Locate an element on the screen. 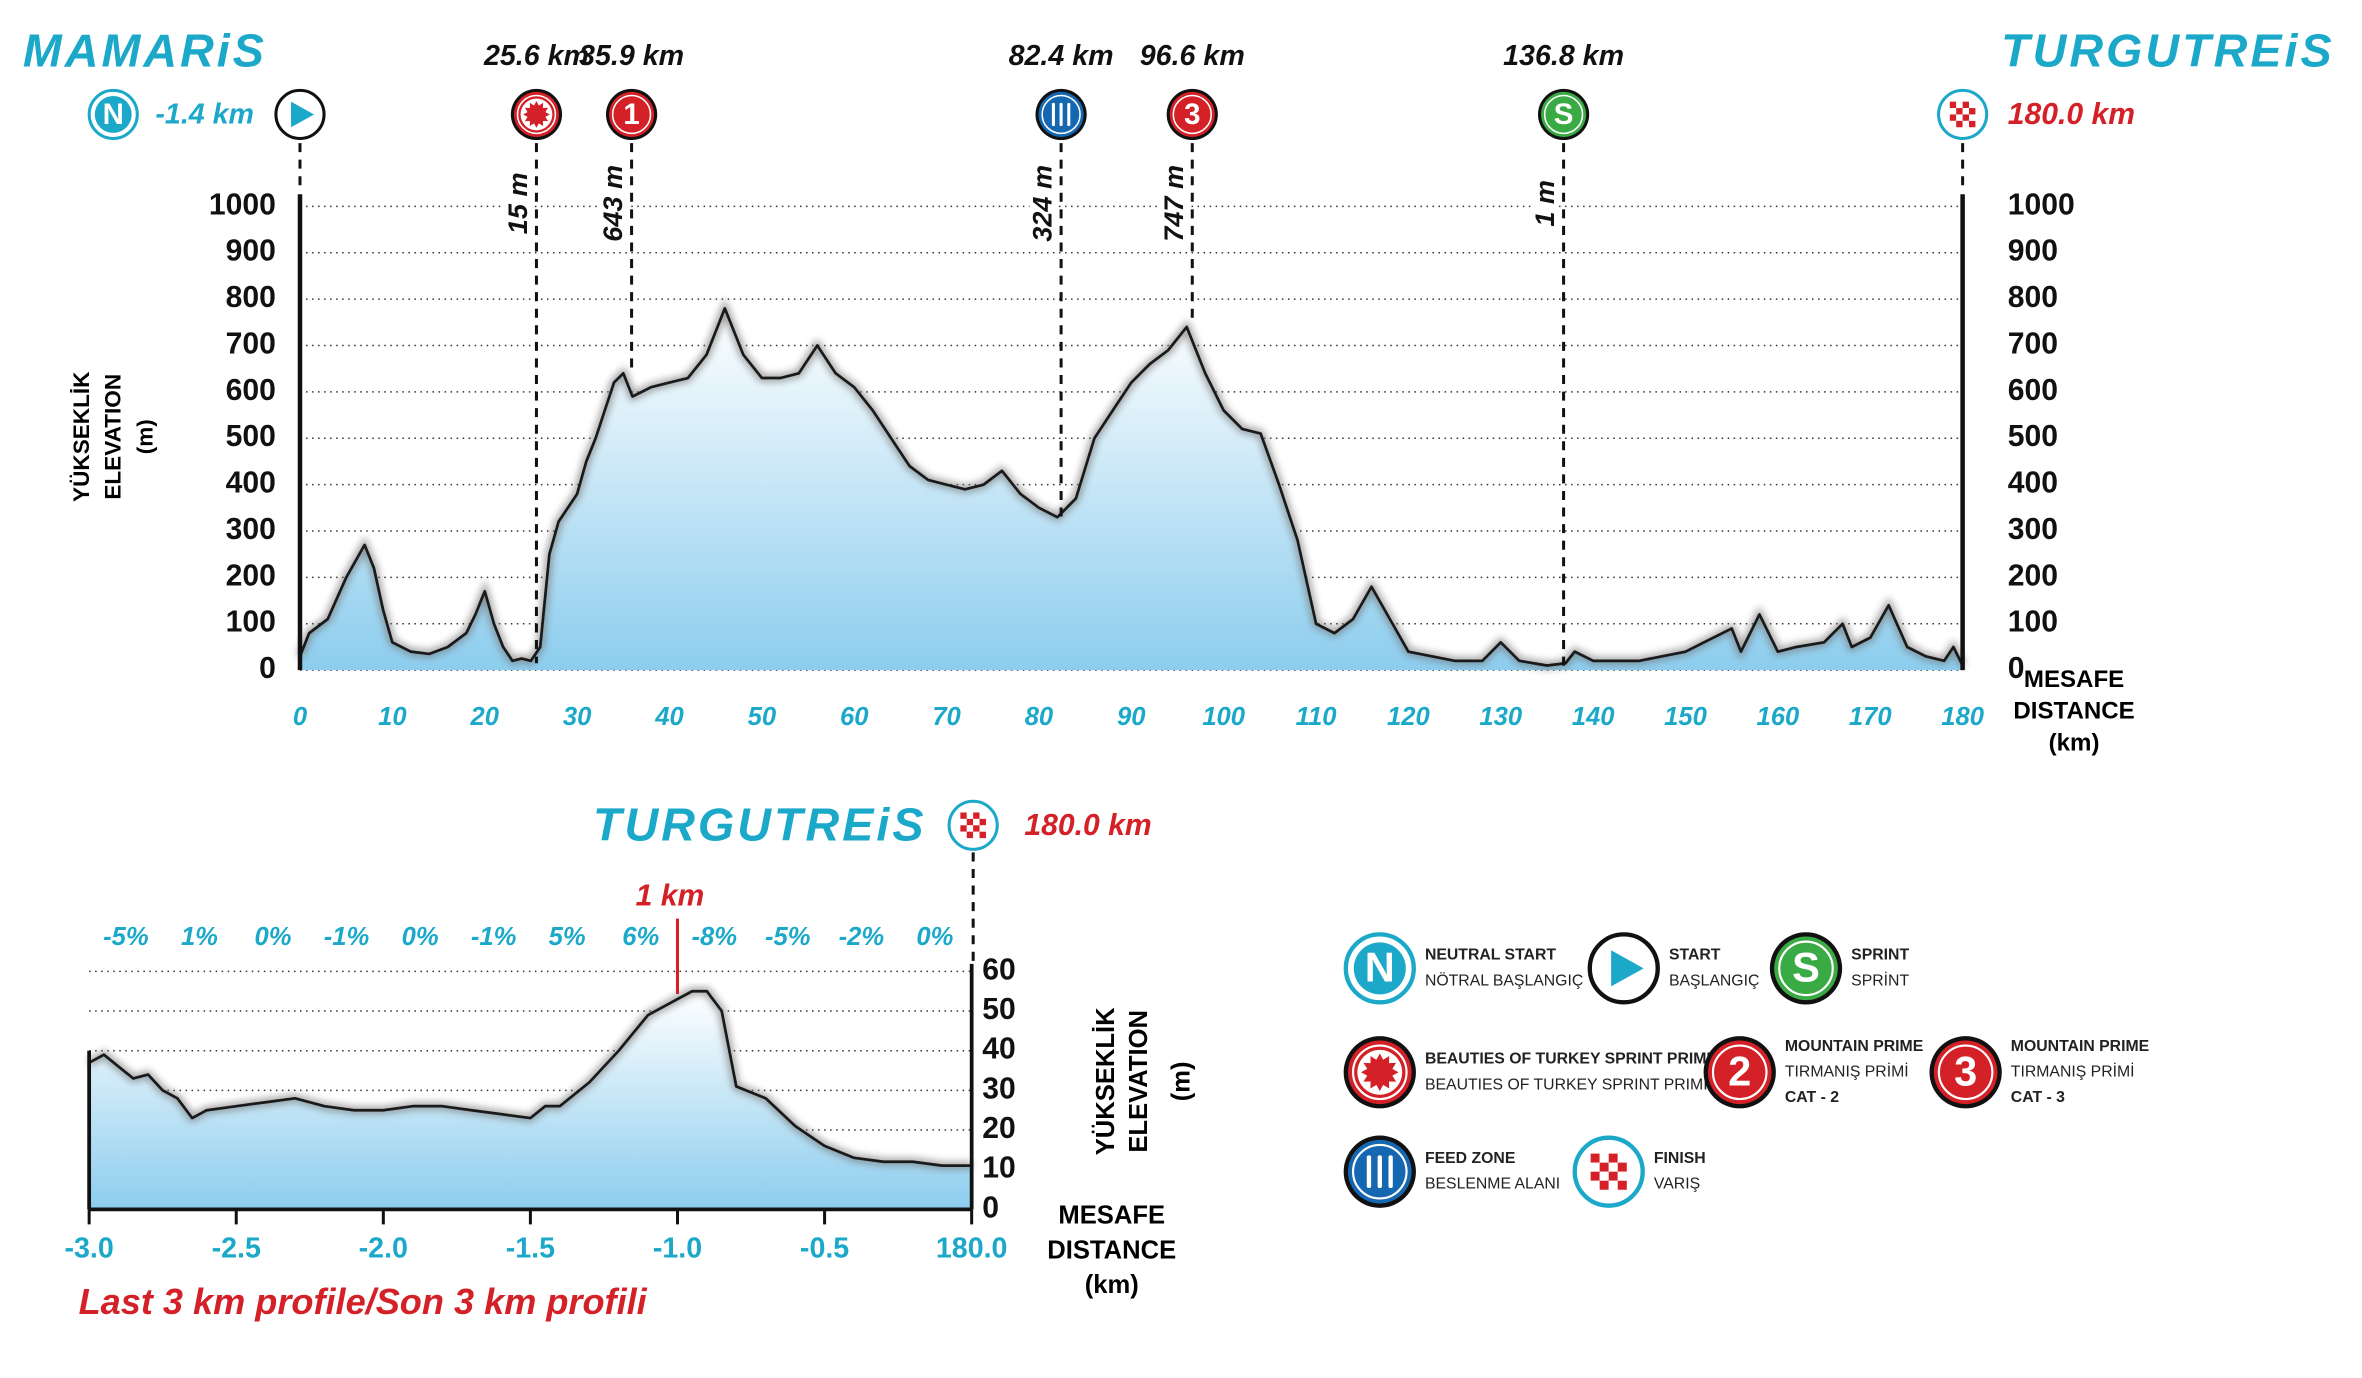  x-tick-label: 160 is located at coordinates (1778, 717).